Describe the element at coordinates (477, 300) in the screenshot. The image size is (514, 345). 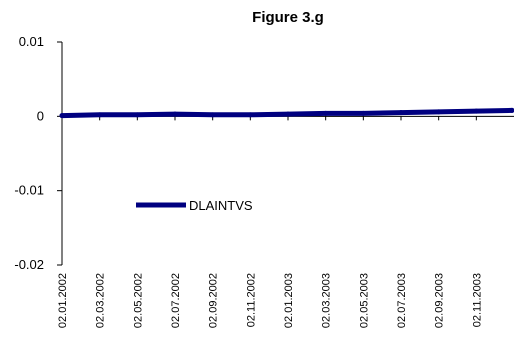
I see `x-tick-label: 02.11.2003` at that location.